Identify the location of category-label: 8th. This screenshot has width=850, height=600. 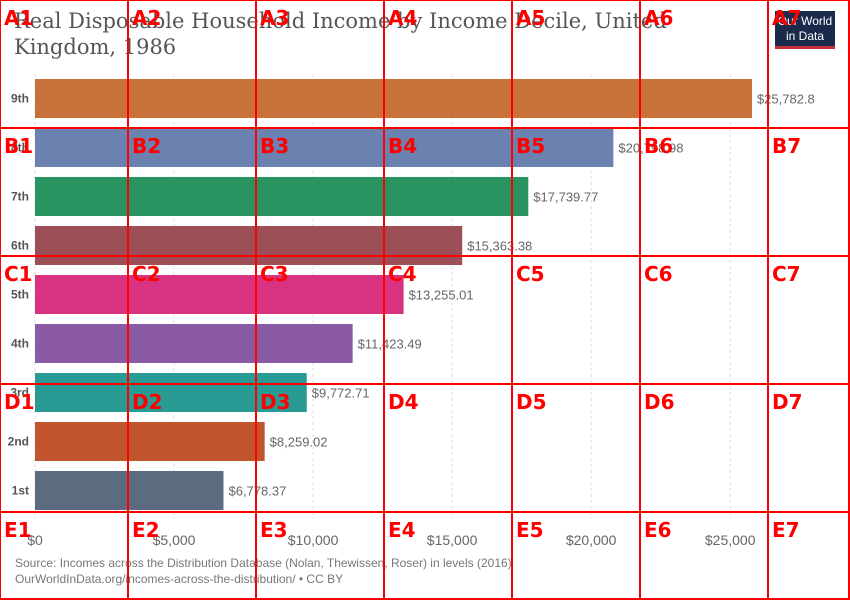
(20, 148).